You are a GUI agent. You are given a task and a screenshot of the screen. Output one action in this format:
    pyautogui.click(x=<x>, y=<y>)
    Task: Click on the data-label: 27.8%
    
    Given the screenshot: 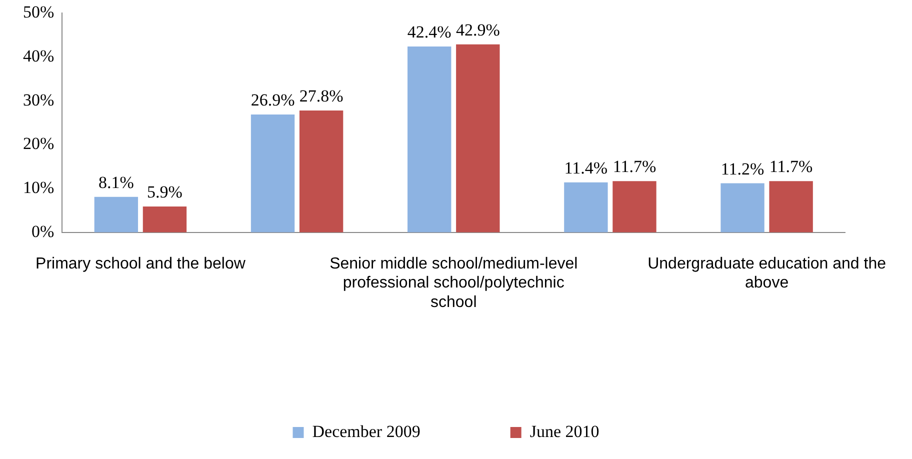 What is the action you would take?
    pyautogui.click(x=321, y=96)
    